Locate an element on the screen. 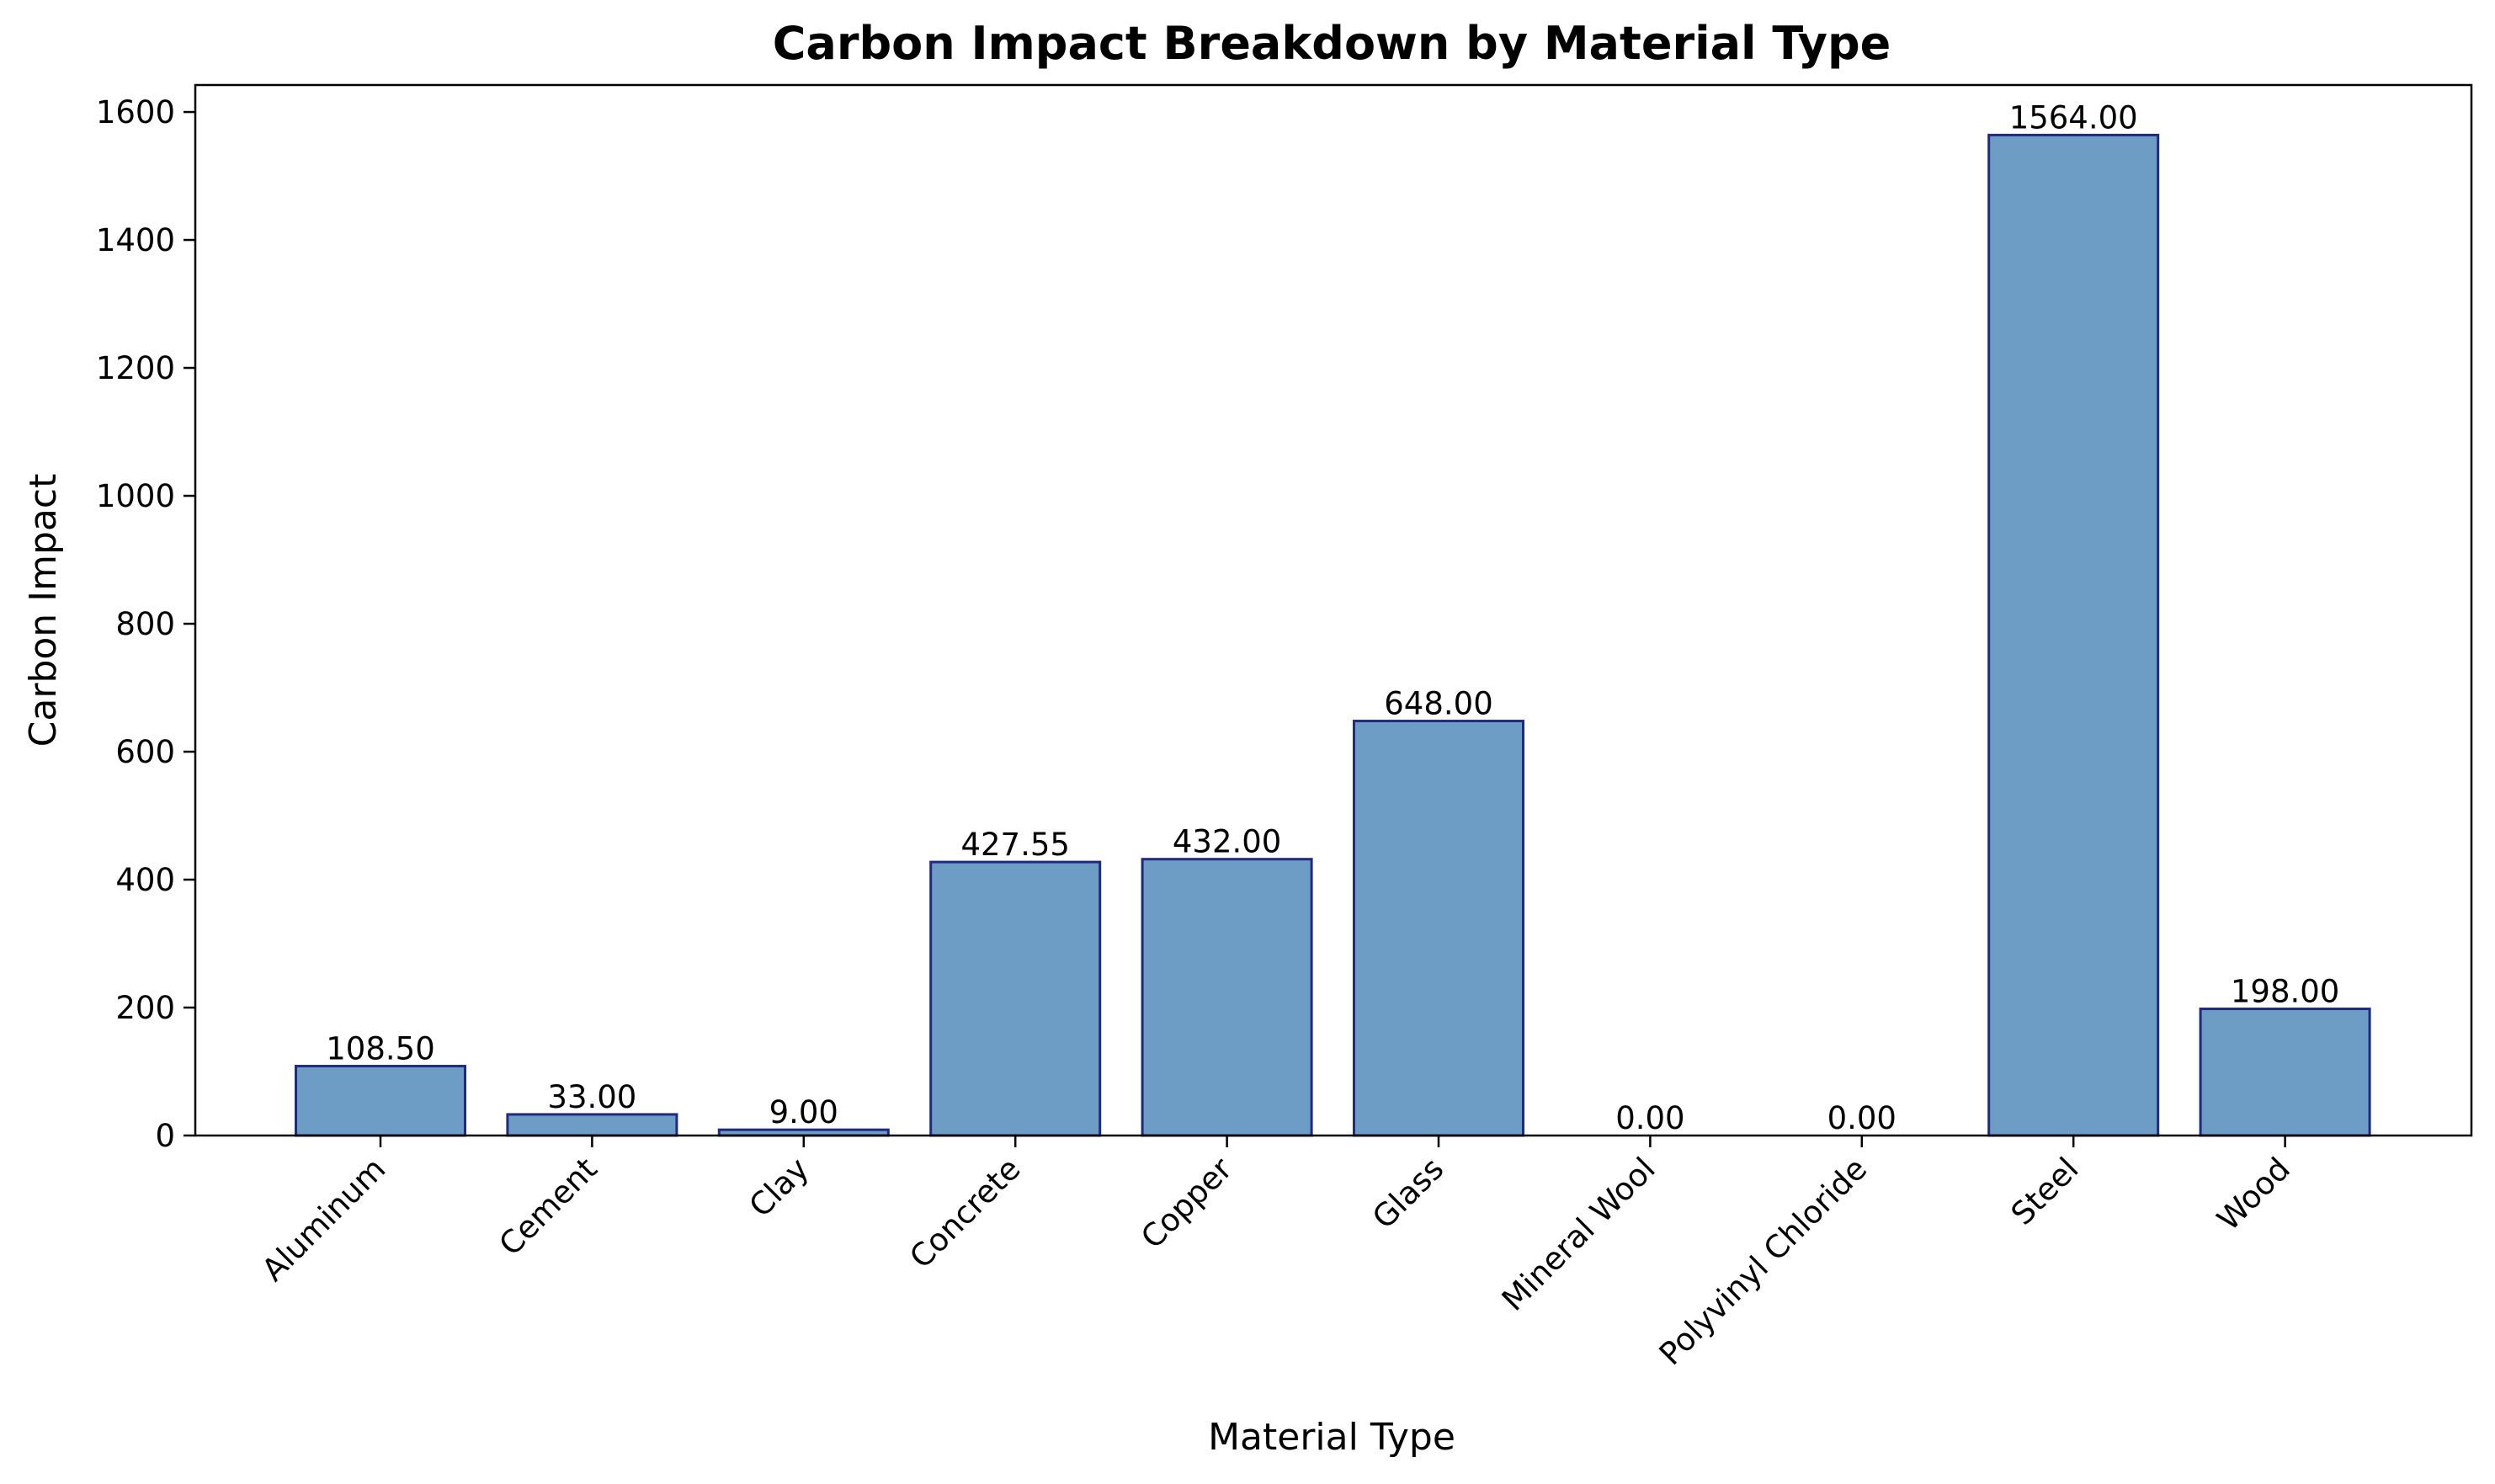 The height and width of the screenshot is (1484, 2495). x-tick-label: Aluminum is located at coordinates (324, 1220).